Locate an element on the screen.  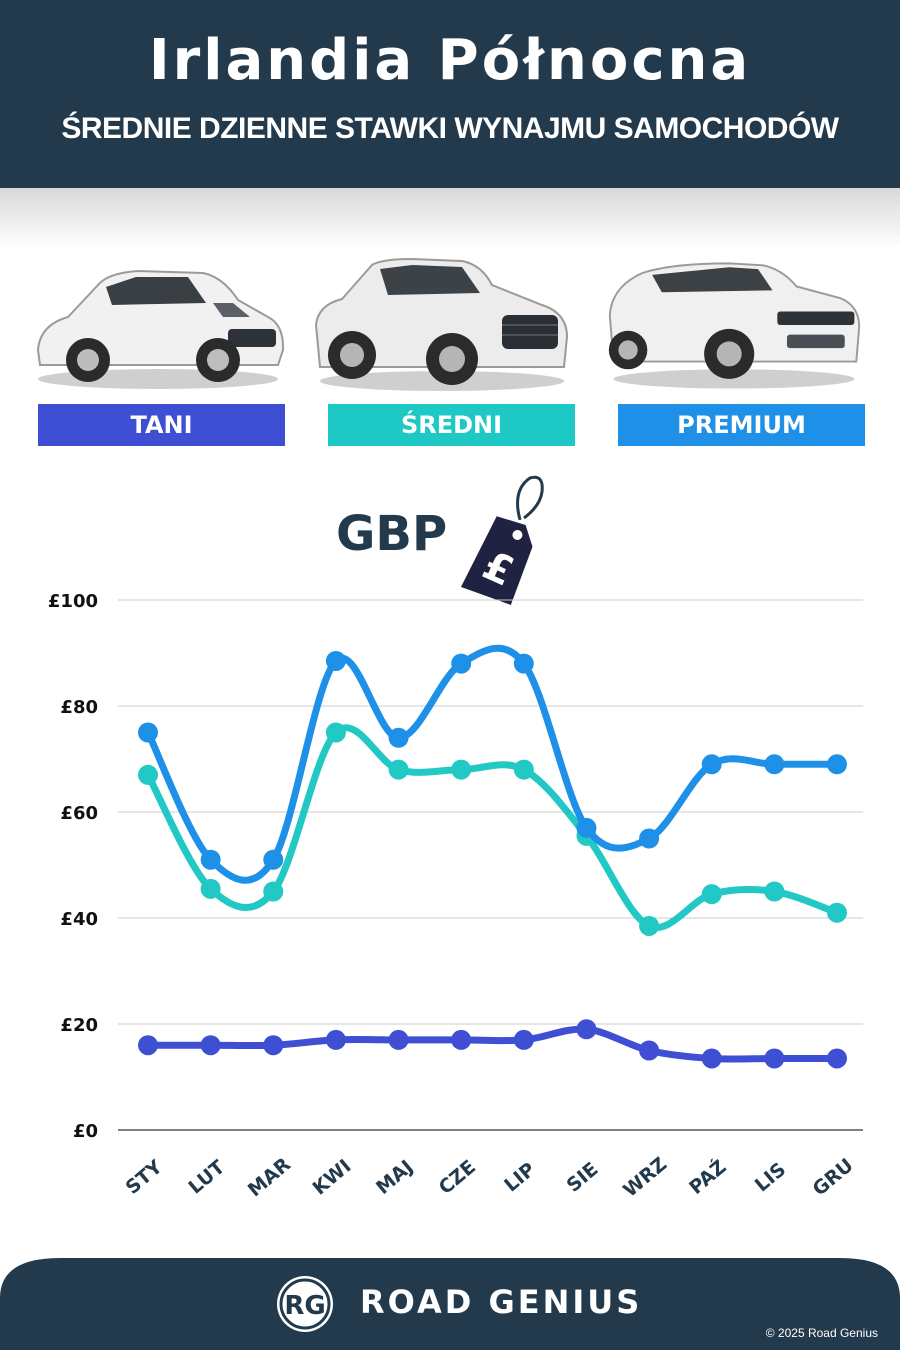
header-shadow is located at coordinates (450, 218).